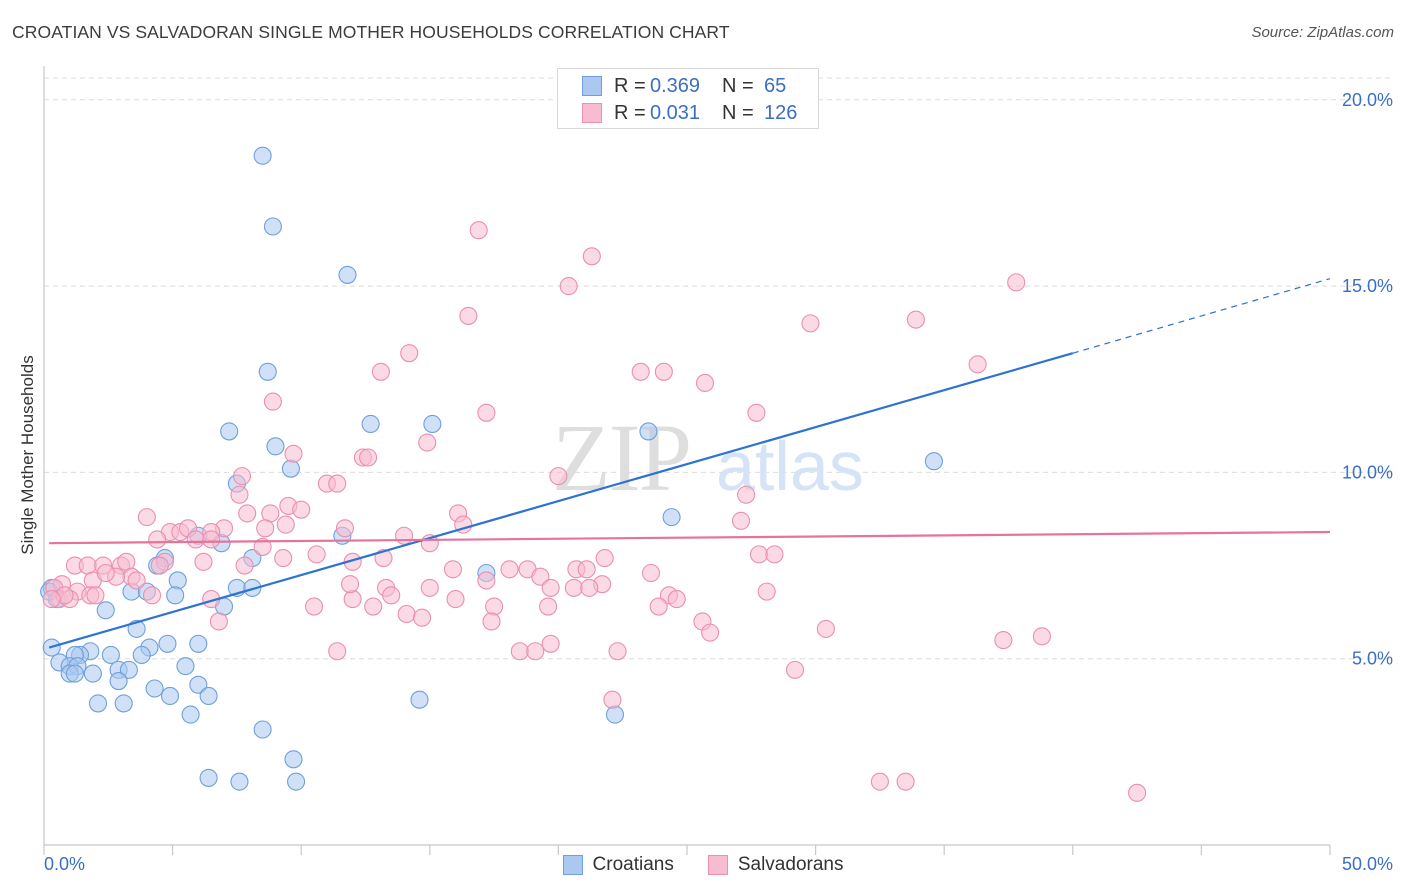 The height and width of the screenshot is (892, 1406). I want to click on legend-item-croatians: Croatians, so click(618, 865).